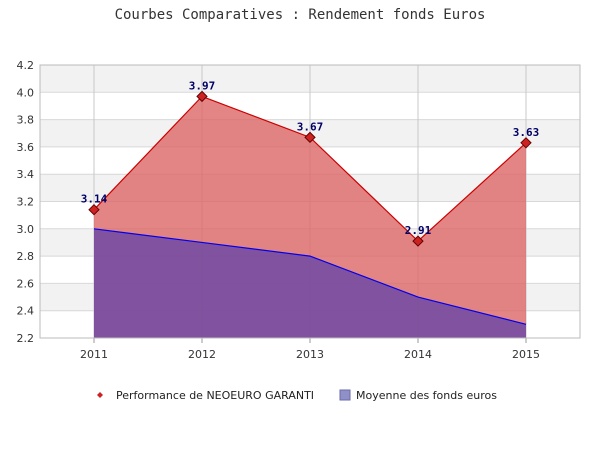 The height and width of the screenshot is (450, 600). Describe the element at coordinates (26, 92) in the screenshot. I see `y-tick-label: 4.0` at that location.